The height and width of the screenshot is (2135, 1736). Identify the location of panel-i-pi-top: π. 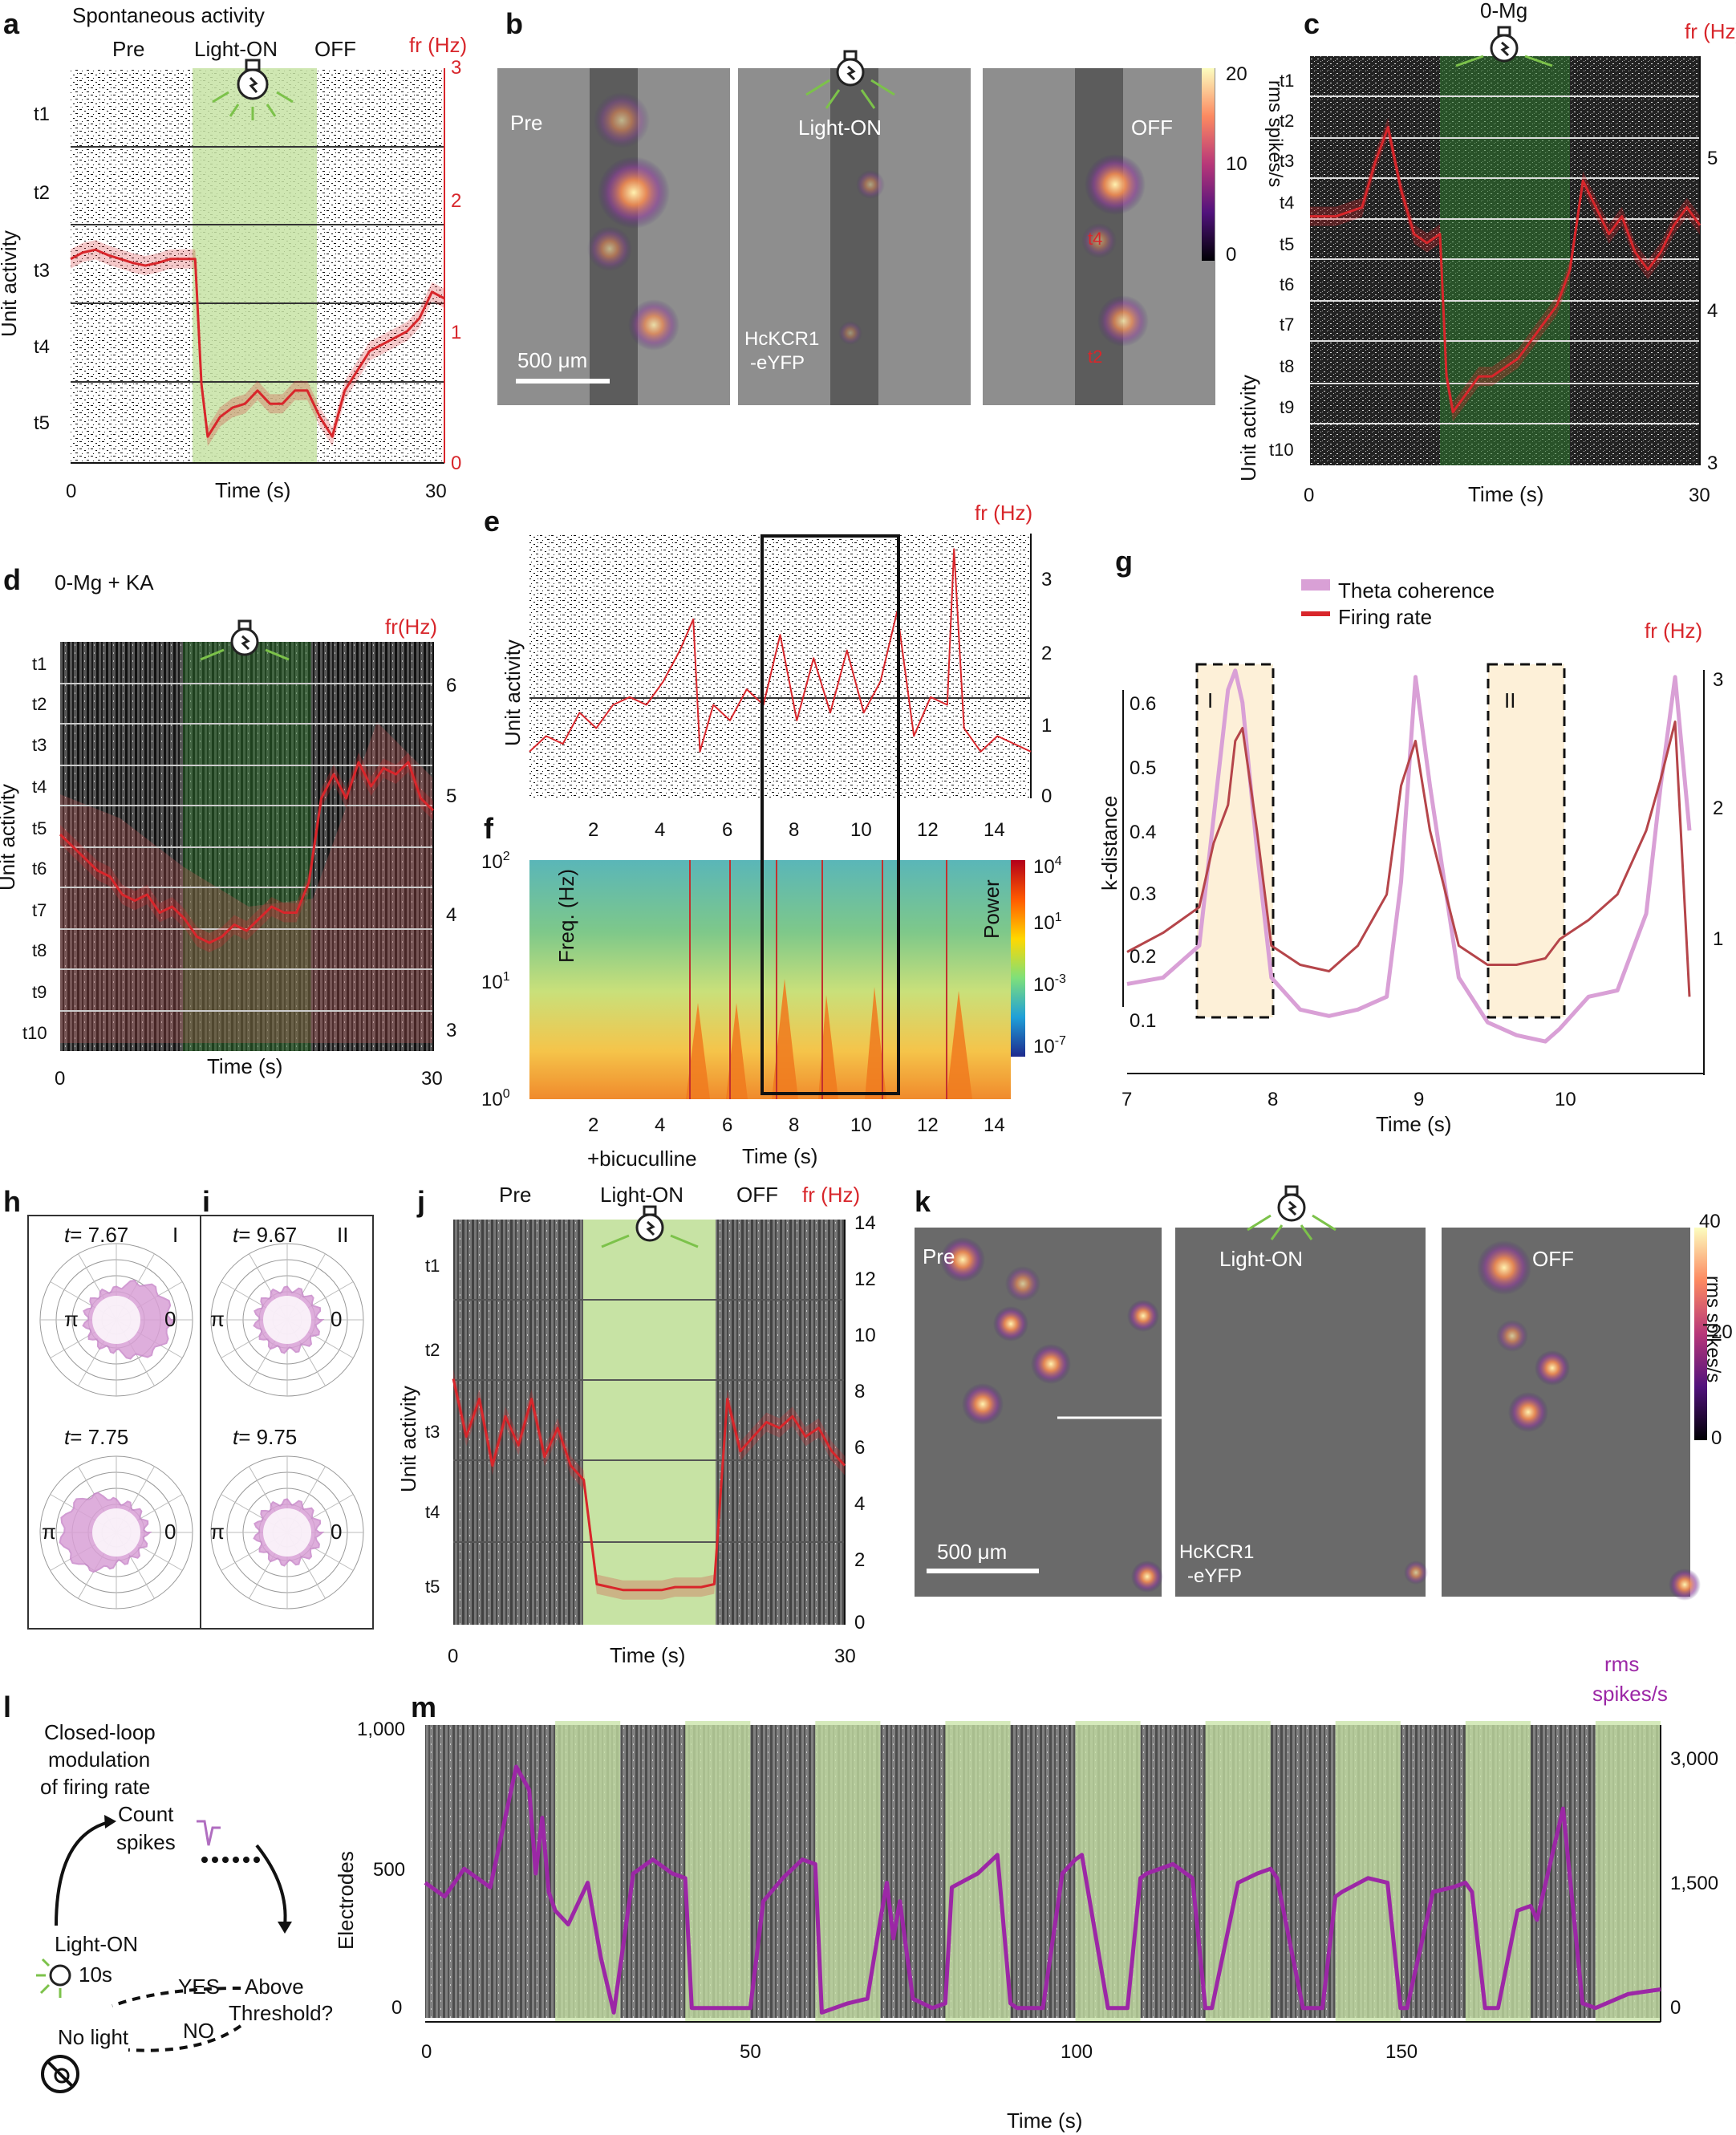
(218, 1319).